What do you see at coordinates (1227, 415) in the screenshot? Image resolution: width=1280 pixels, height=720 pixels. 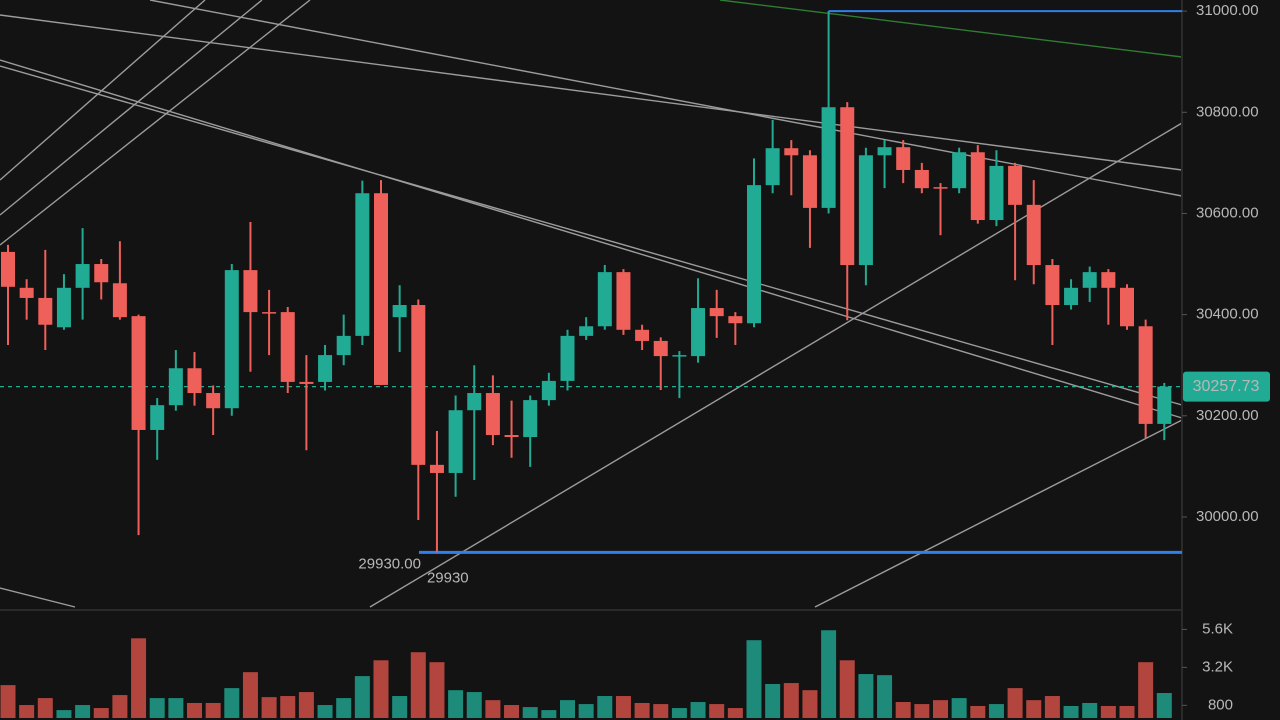 I see `y-tick-label: 30200.00` at bounding box center [1227, 415].